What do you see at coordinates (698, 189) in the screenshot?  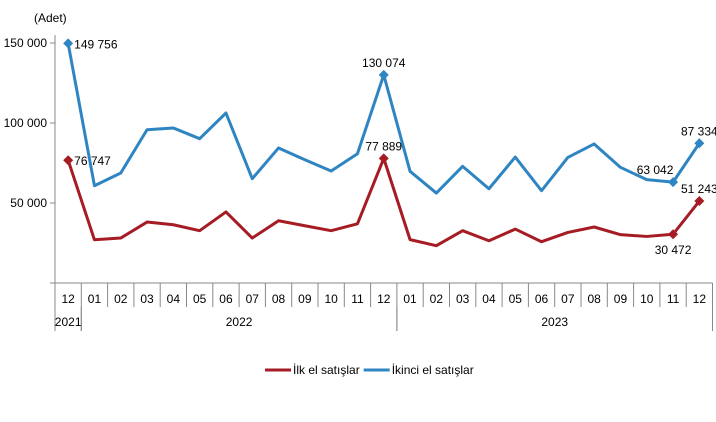 I see `data-label: 51 243` at bounding box center [698, 189].